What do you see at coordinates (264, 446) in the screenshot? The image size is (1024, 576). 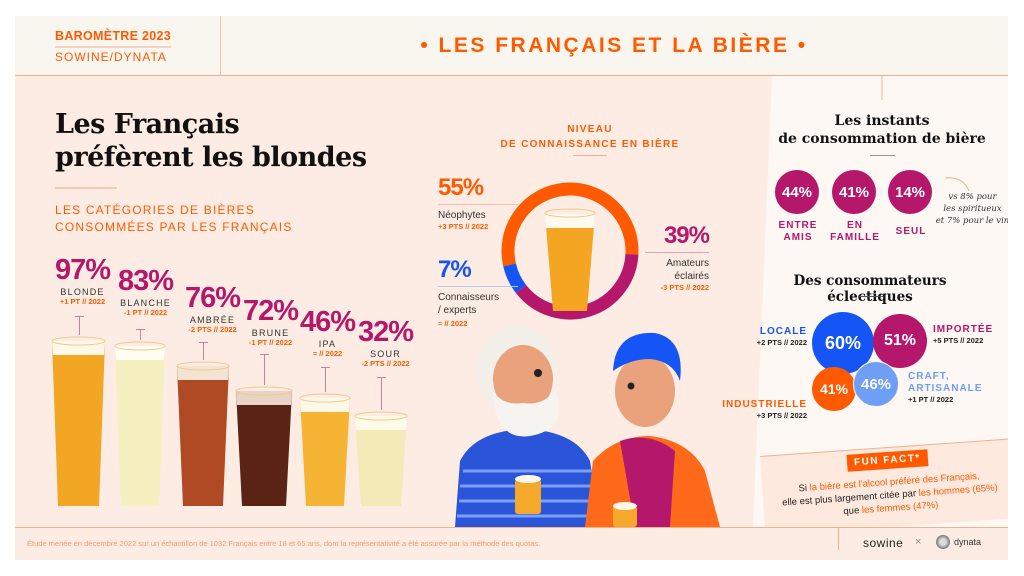 I see `beer-glass-brune` at bounding box center [264, 446].